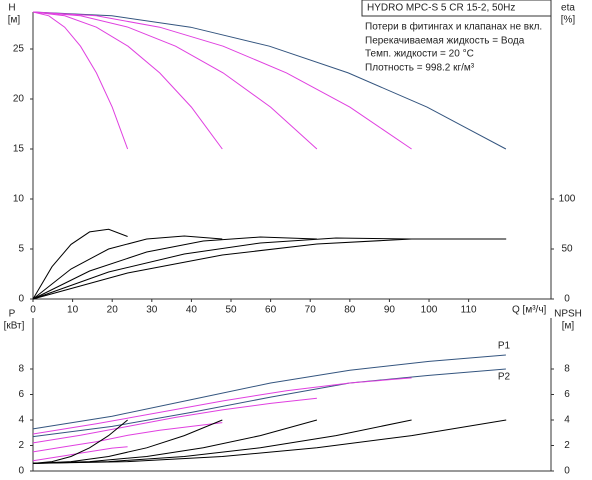  Describe the element at coordinates (419, 54) in the screenshot. I see `annotation: Темп. жидкости = 20 °C` at that location.